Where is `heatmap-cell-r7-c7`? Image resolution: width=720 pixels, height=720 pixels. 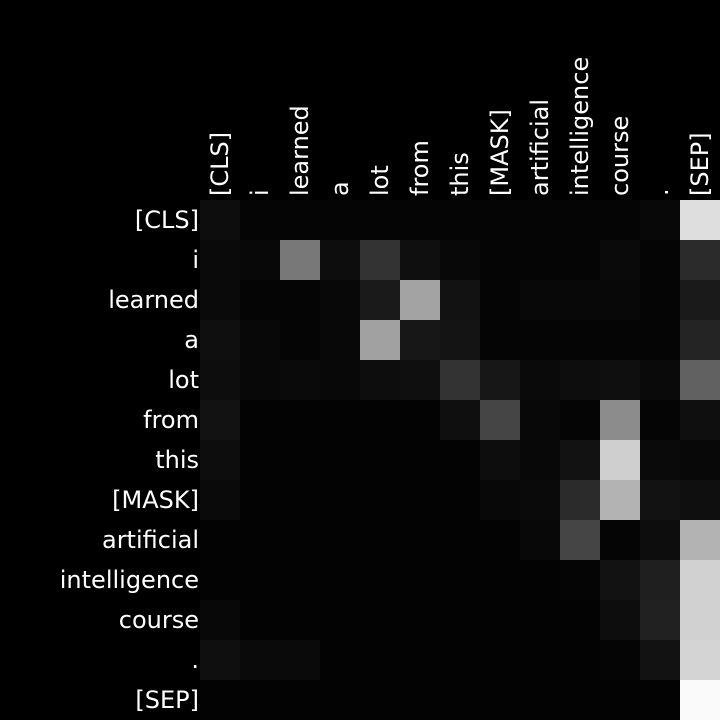
heatmap-cell-r7-c7 is located at coordinates (500, 500).